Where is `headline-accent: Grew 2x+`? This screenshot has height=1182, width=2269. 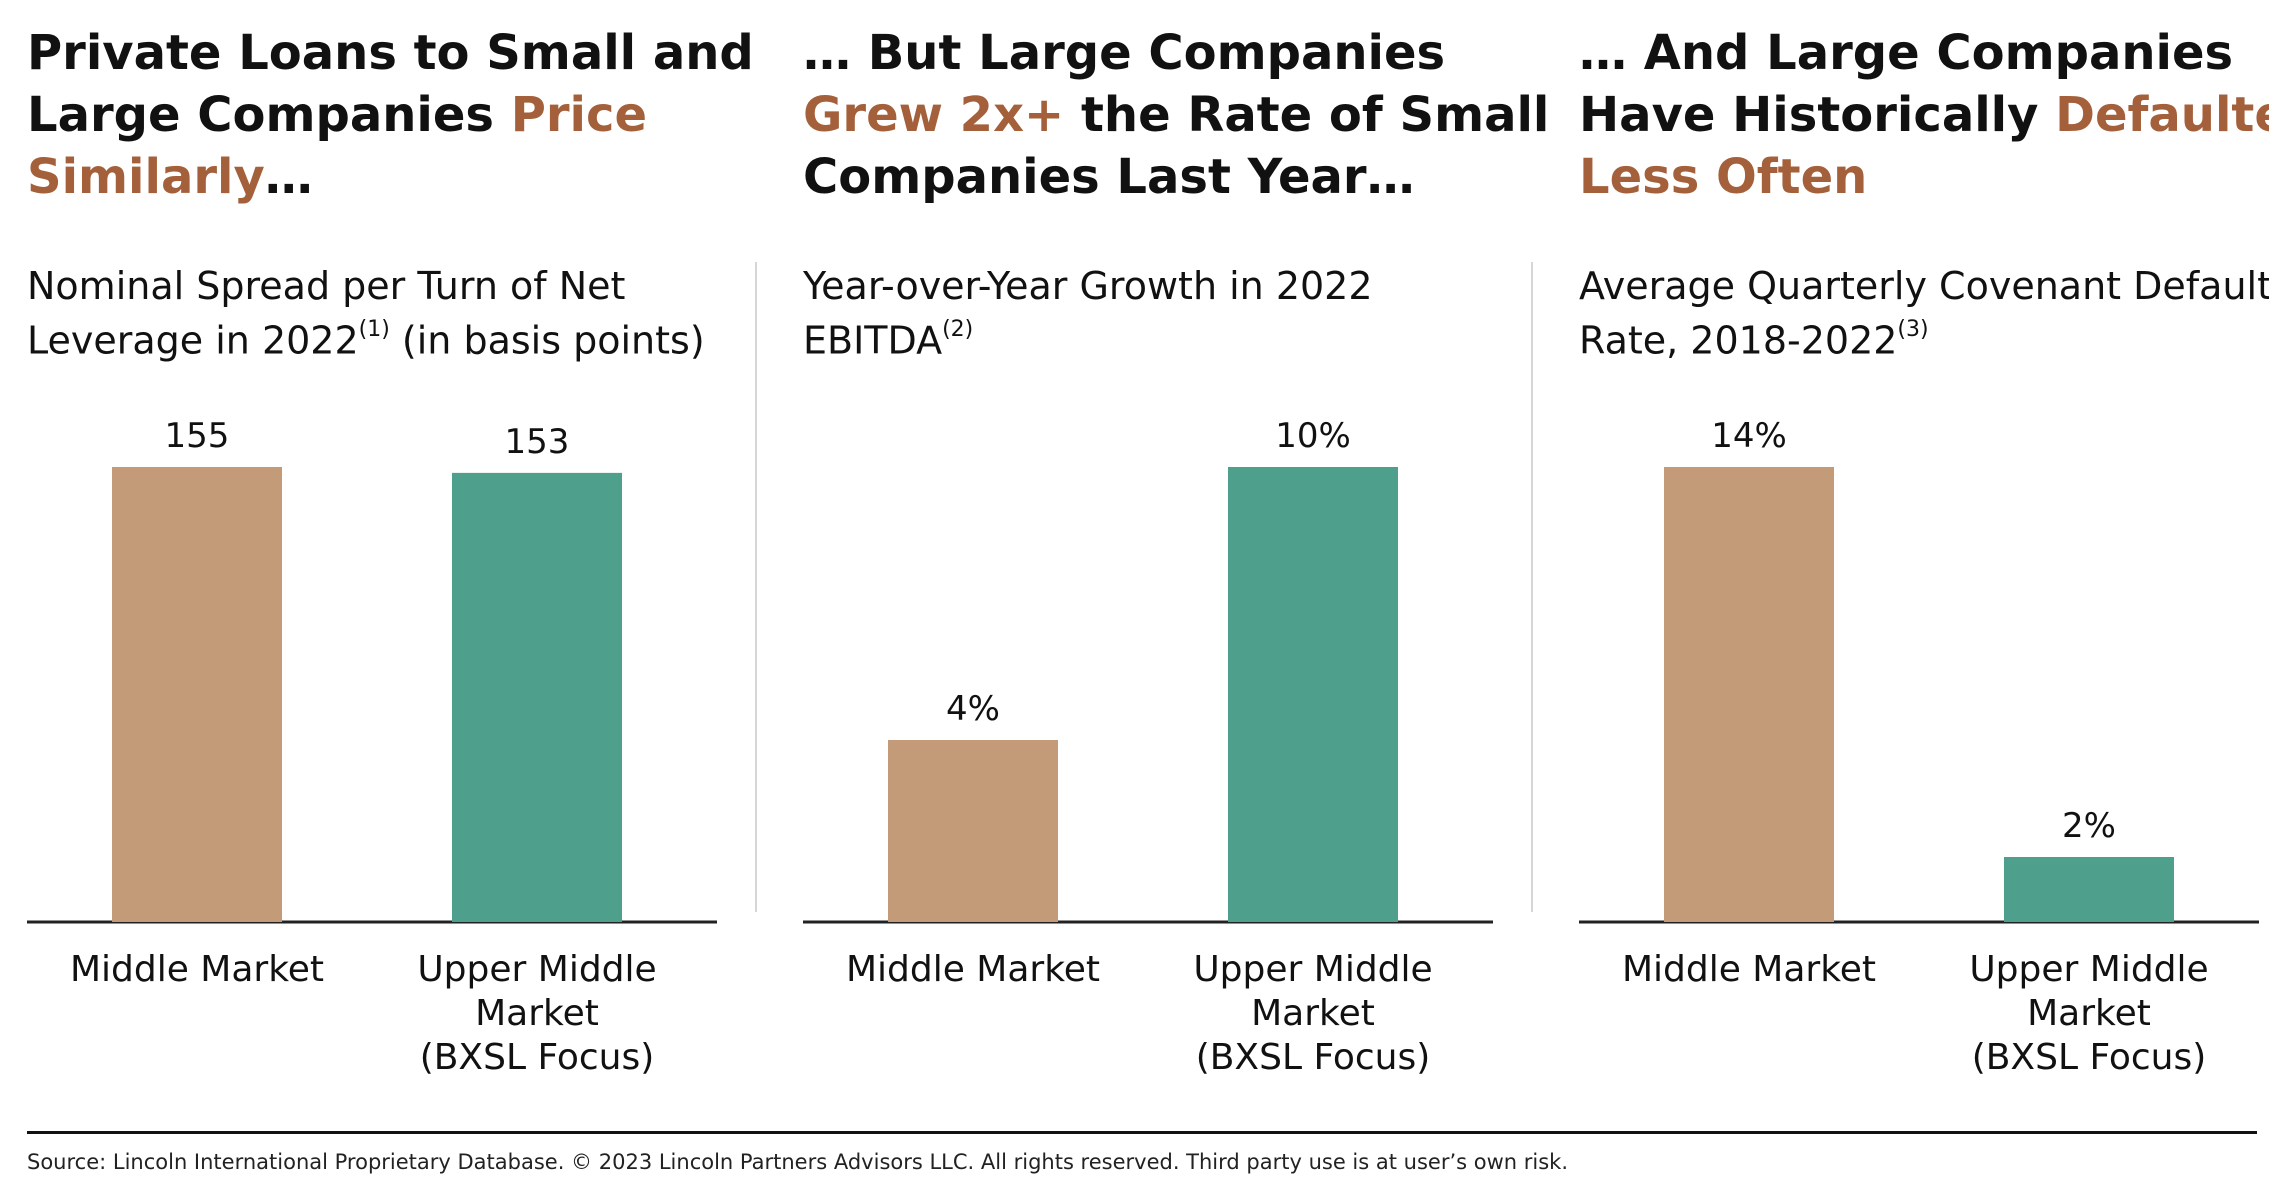
headline-accent: Grew 2x+ is located at coordinates (934, 115).